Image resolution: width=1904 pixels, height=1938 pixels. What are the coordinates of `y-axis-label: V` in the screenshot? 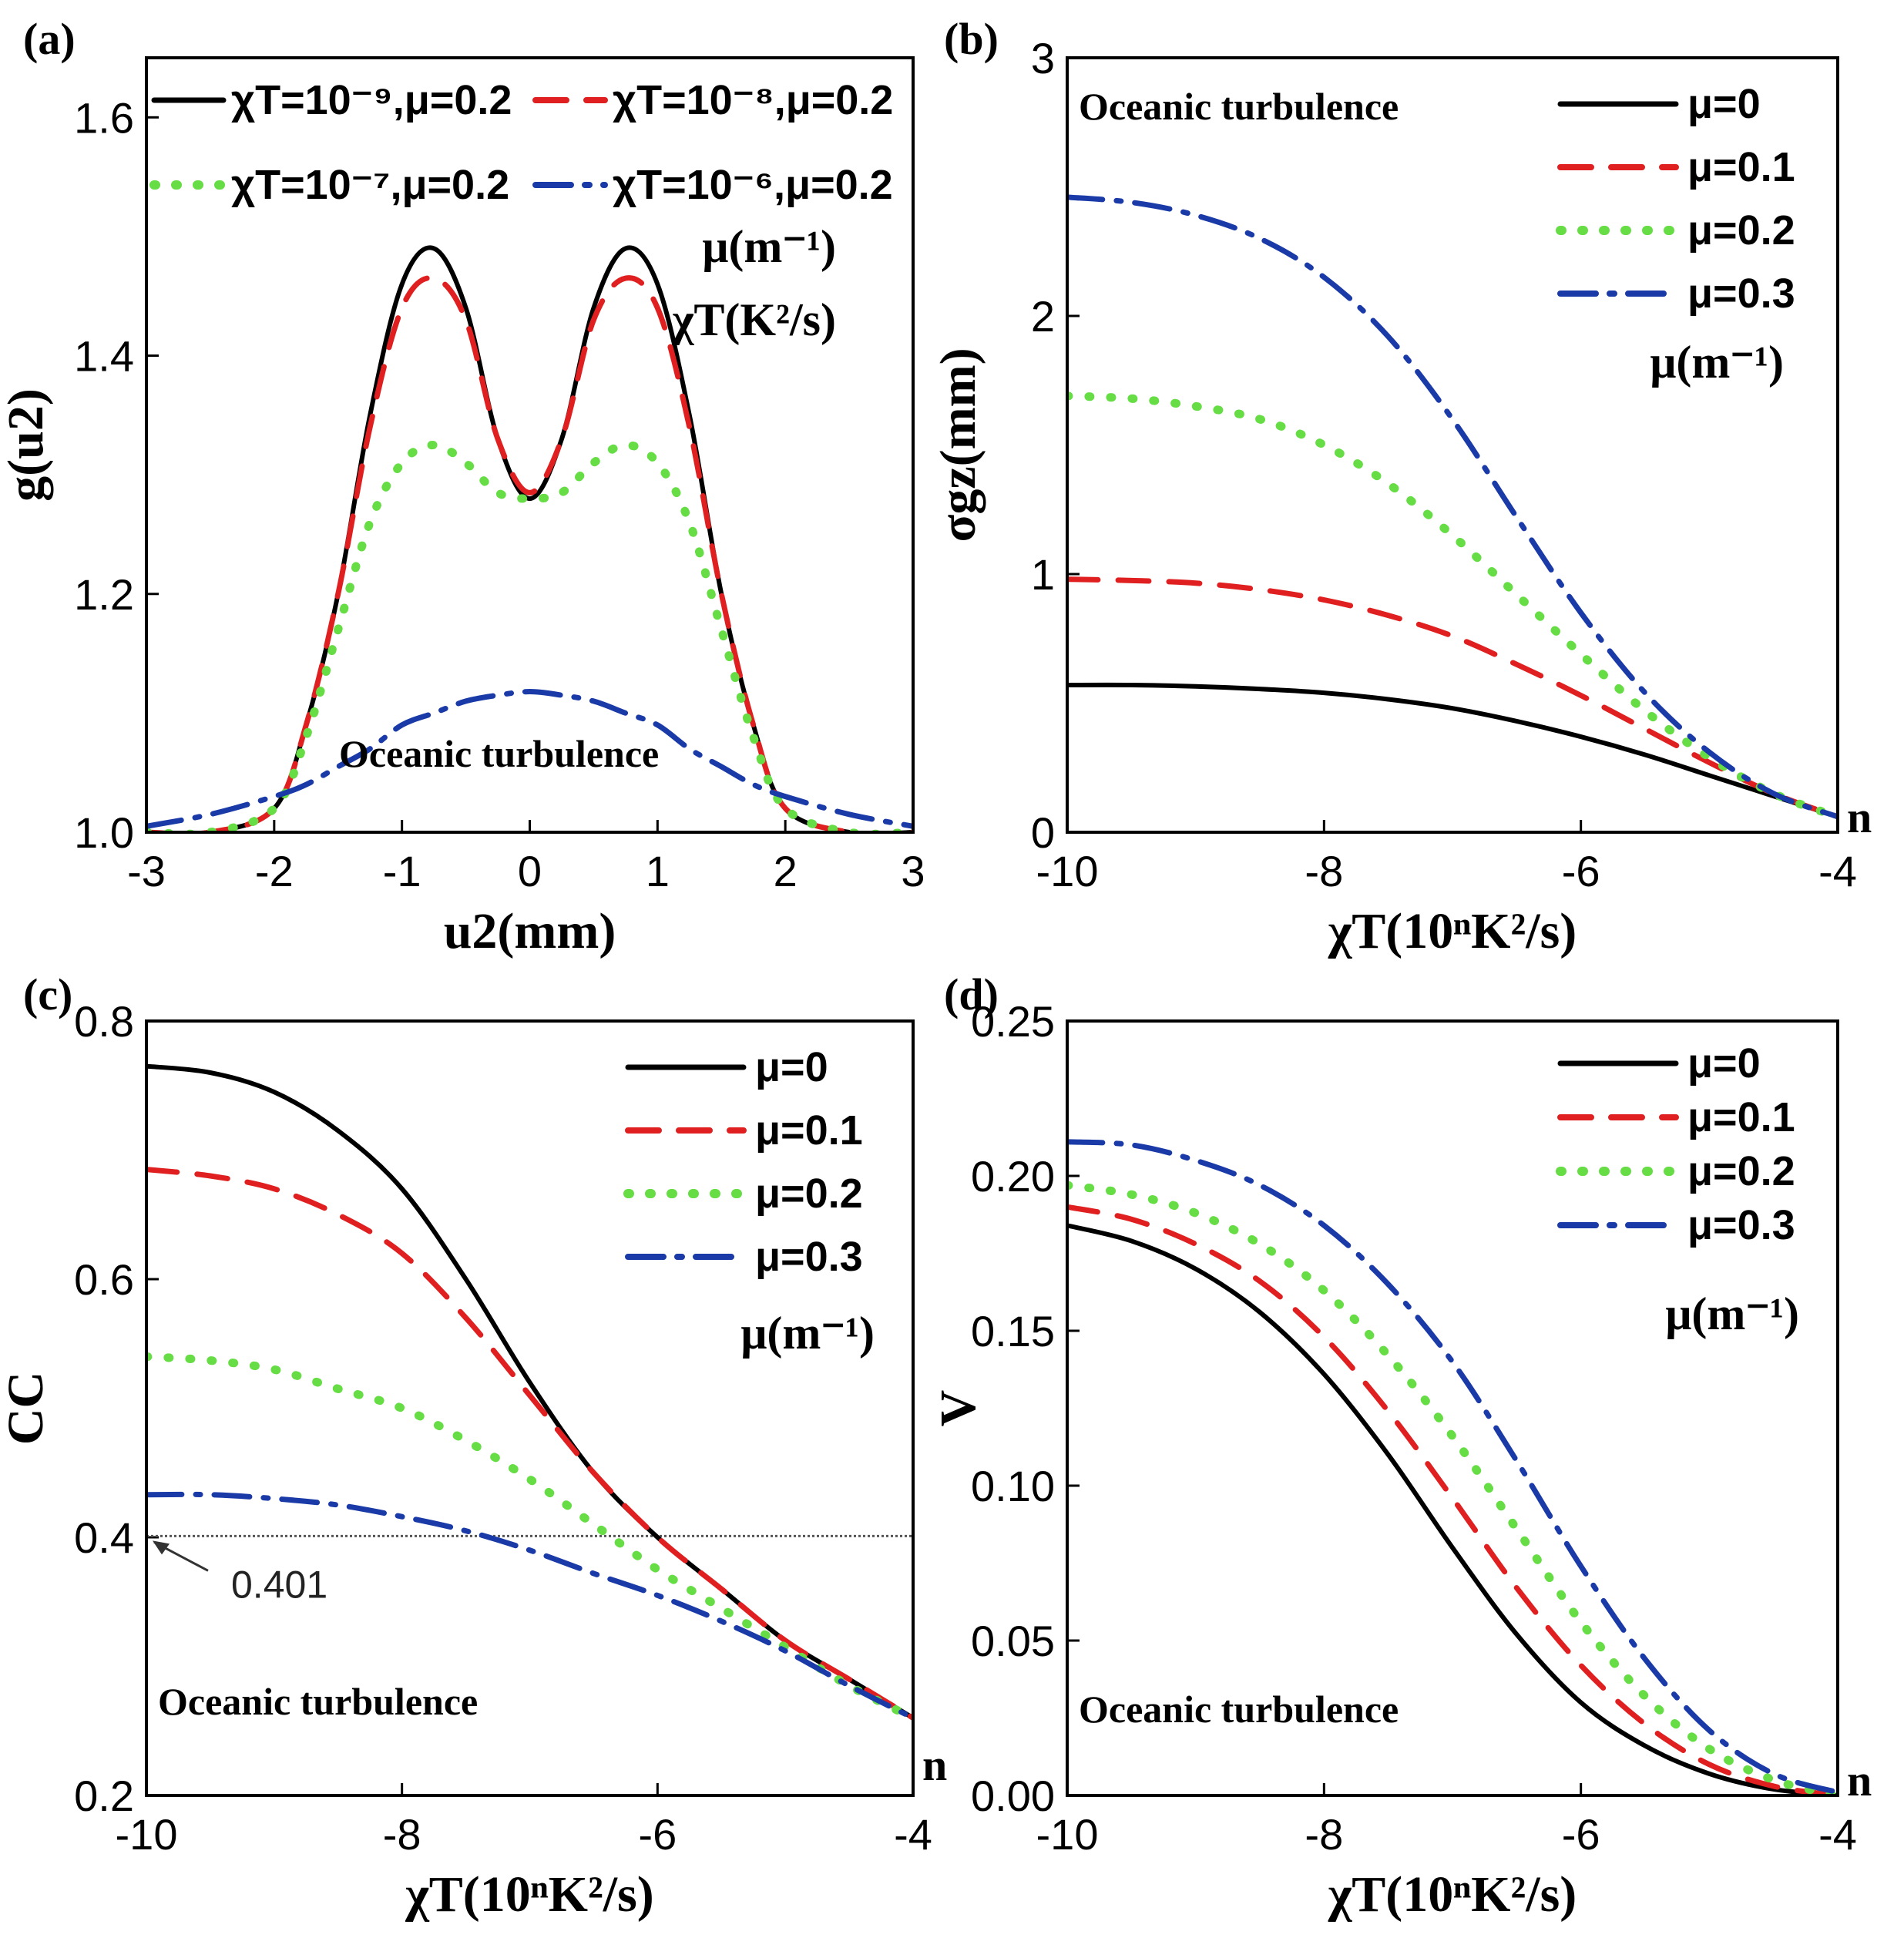 It's located at (958, 1408).